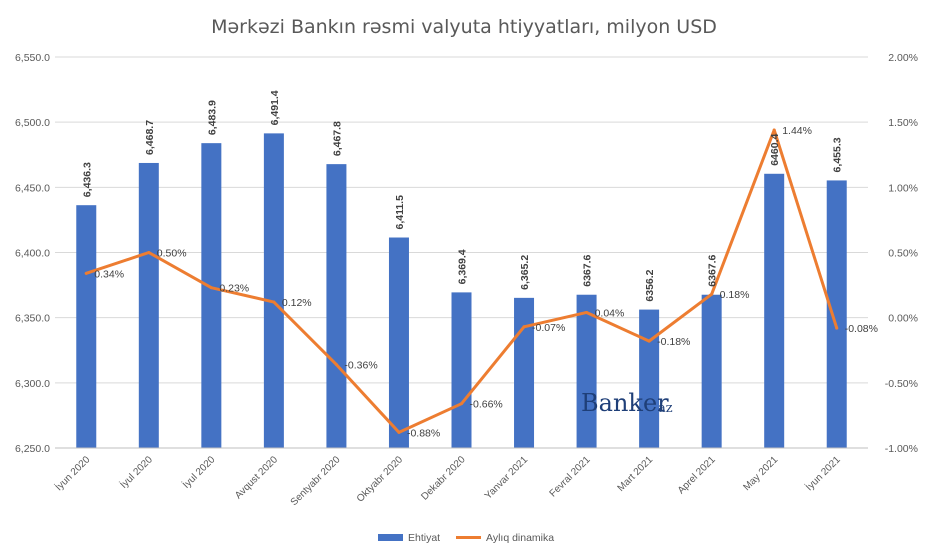 The image size is (929, 557). Describe the element at coordinates (32, 58) in the screenshot. I see `y-left-tick-label: 6,550.0` at that location.